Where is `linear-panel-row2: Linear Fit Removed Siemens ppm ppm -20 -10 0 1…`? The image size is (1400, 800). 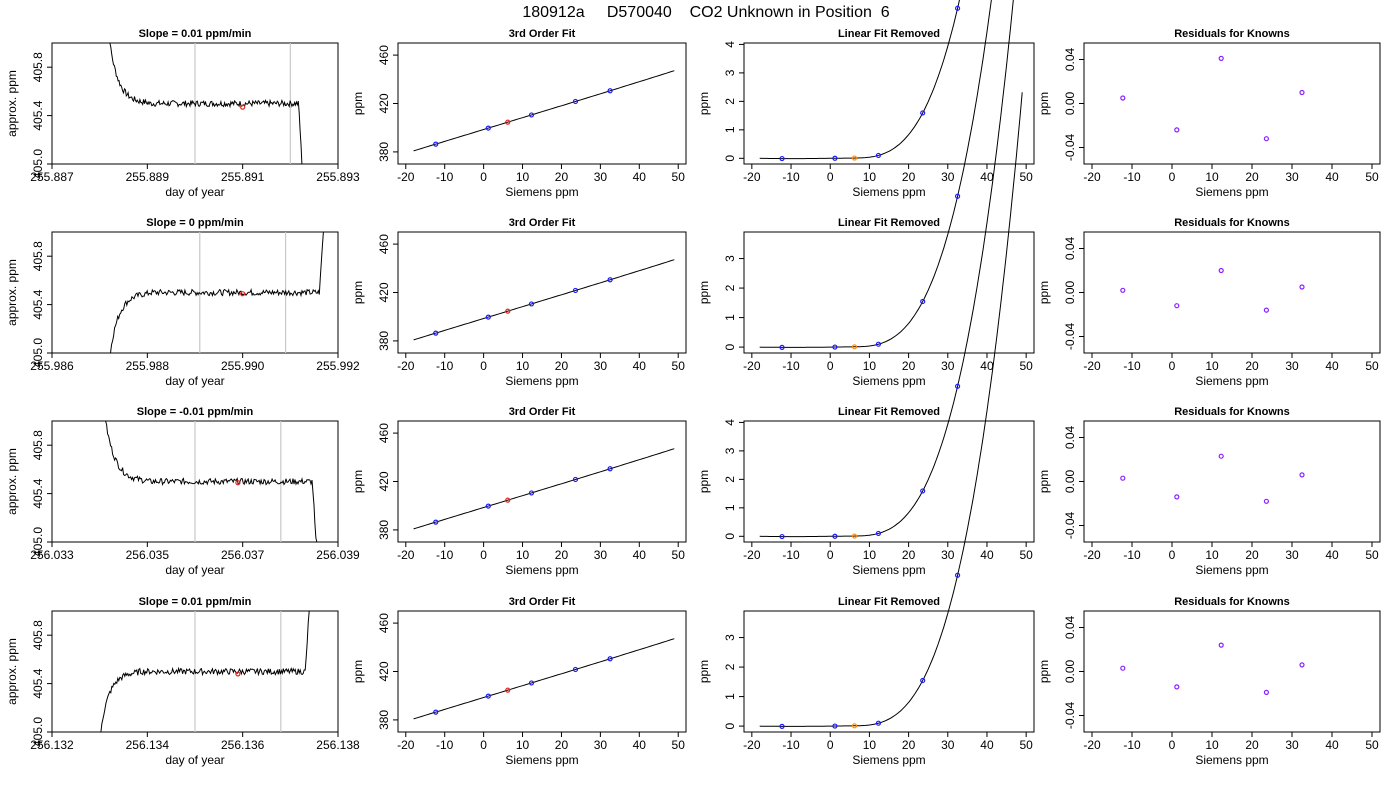
linear-panel-row2: Linear Fit Removed Siemens ppm ppm -20 -10 0 1… is located at coordinates (866, 194).